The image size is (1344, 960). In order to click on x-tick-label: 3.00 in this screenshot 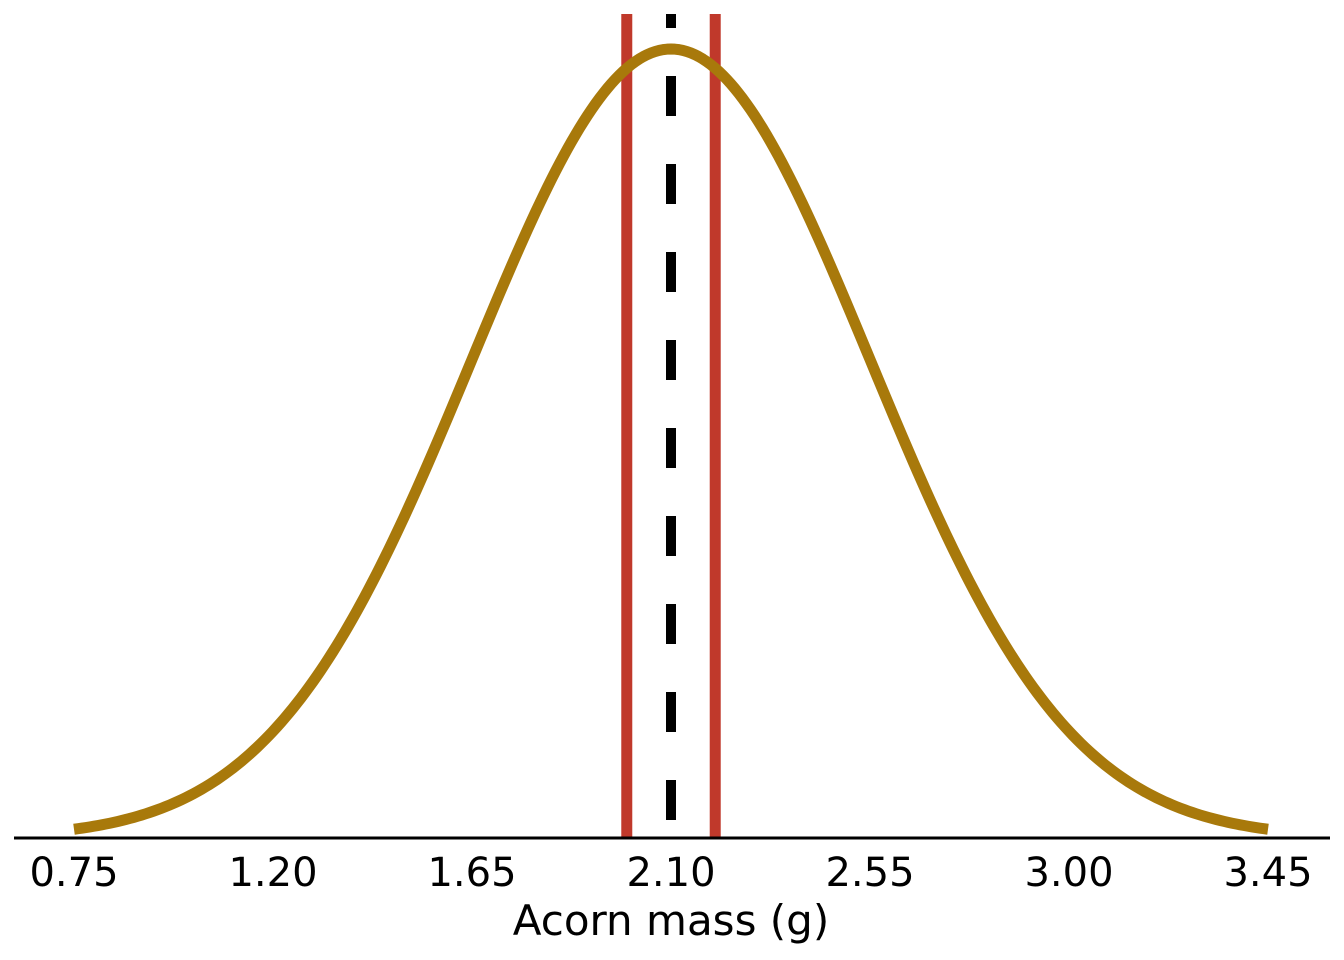, I will do `click(1068, 873)`.